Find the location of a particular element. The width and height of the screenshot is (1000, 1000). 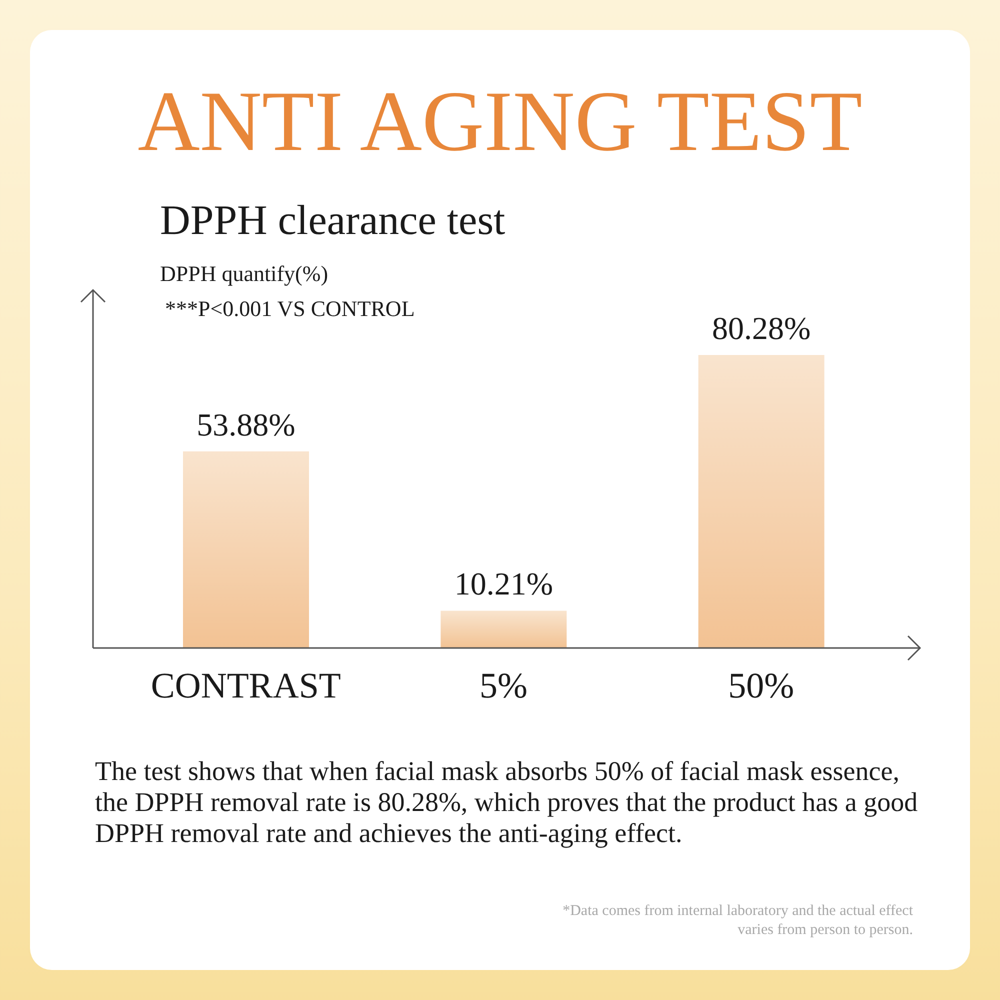

text: ***P<0.001 VS CONTROL is located at coordinates (290, 308).